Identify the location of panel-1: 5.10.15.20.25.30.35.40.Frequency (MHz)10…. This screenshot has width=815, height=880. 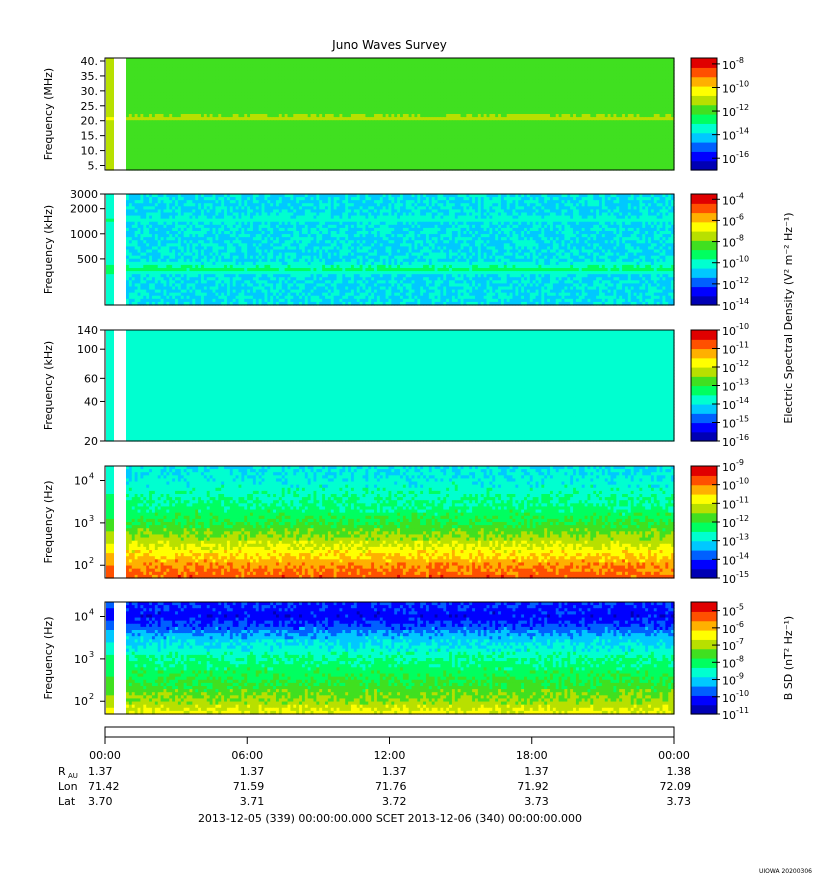
(395, 114).